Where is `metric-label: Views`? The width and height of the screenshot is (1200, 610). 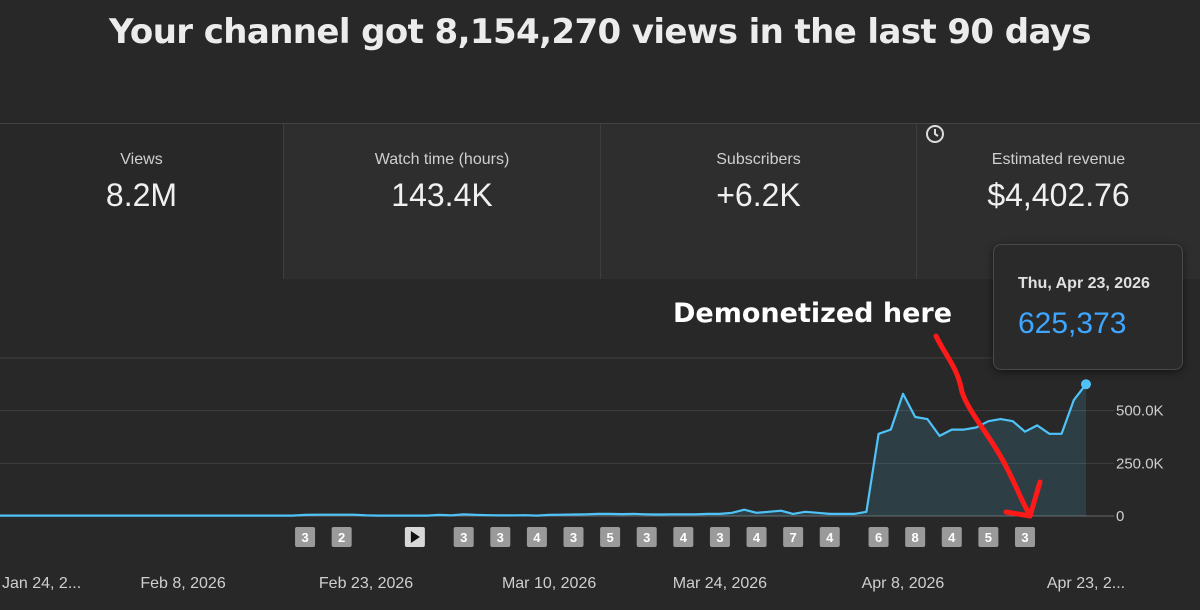 metric-label: Views is located at coordinates (141, 159).